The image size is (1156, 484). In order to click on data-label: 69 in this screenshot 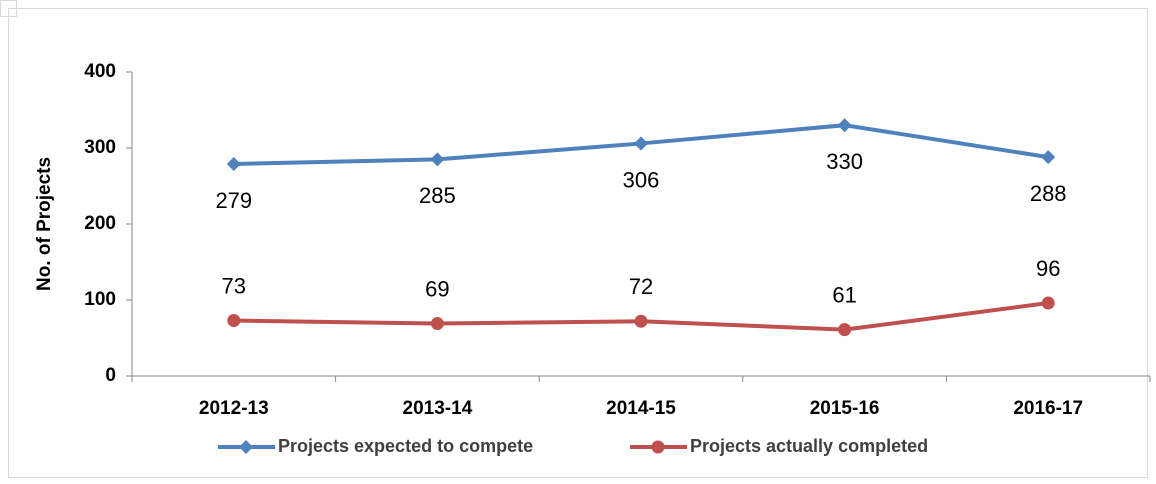, I will do `click(437, 288)`.